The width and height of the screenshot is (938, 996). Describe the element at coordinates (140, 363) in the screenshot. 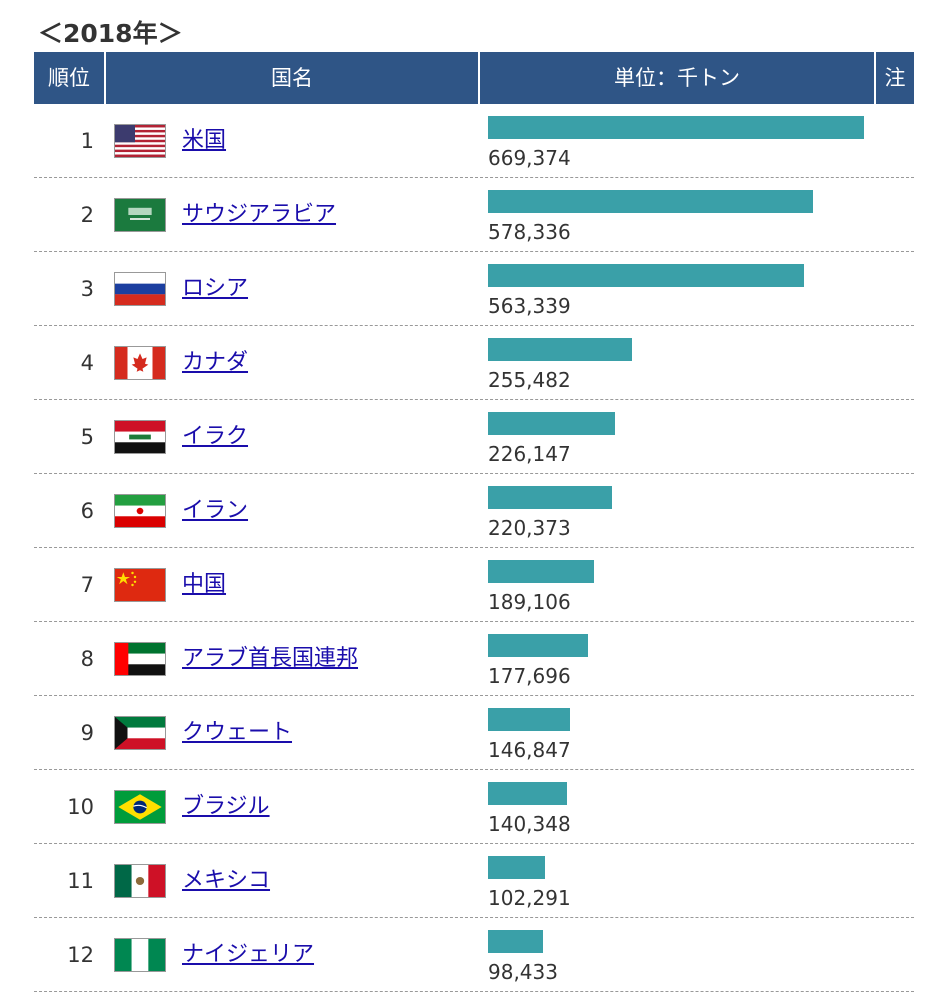

I see `canada-flag-icon` at that location.